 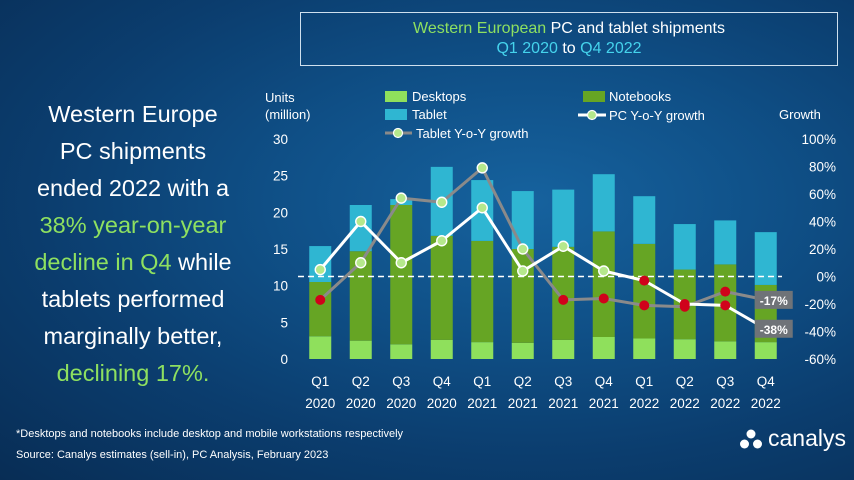 I want to click on legend-swatch-desktops, so click(x=396, y=96).